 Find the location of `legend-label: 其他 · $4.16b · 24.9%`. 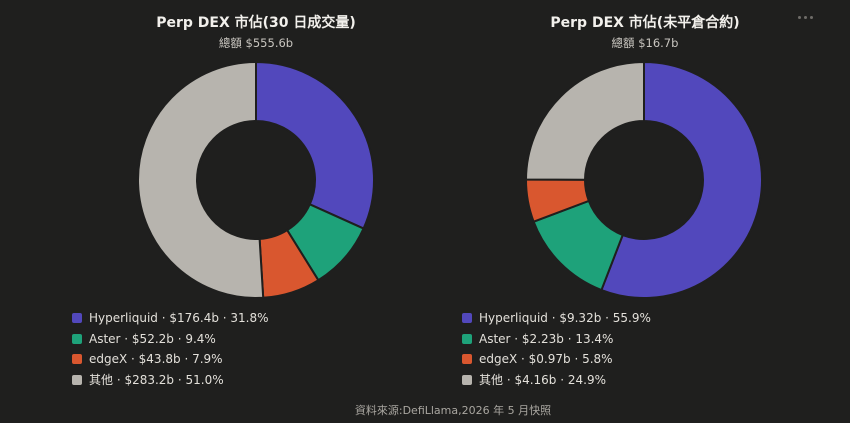

legend-label: 其他 · $4.16b · 24.9% is located at coordinates (542, 380).